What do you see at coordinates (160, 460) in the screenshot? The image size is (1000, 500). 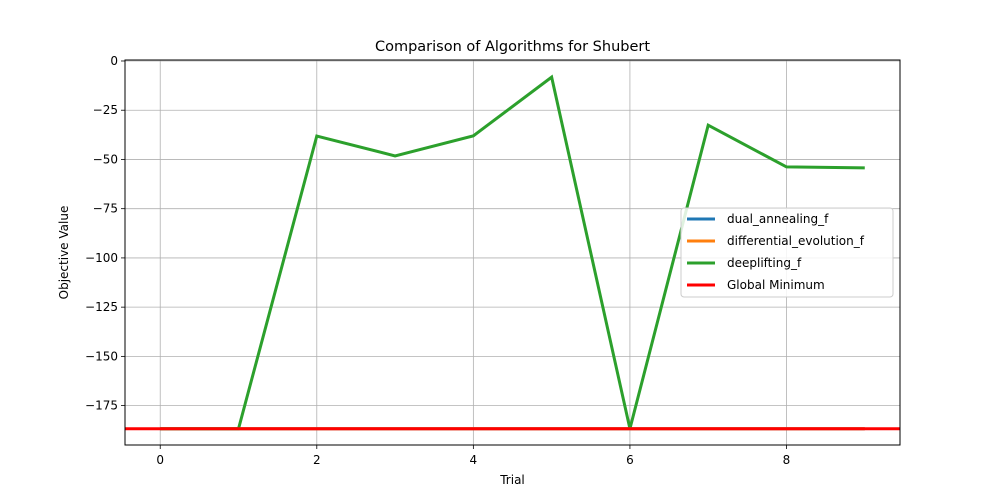 I see `x-tick-label: 0` at bounding box center [160, 460].